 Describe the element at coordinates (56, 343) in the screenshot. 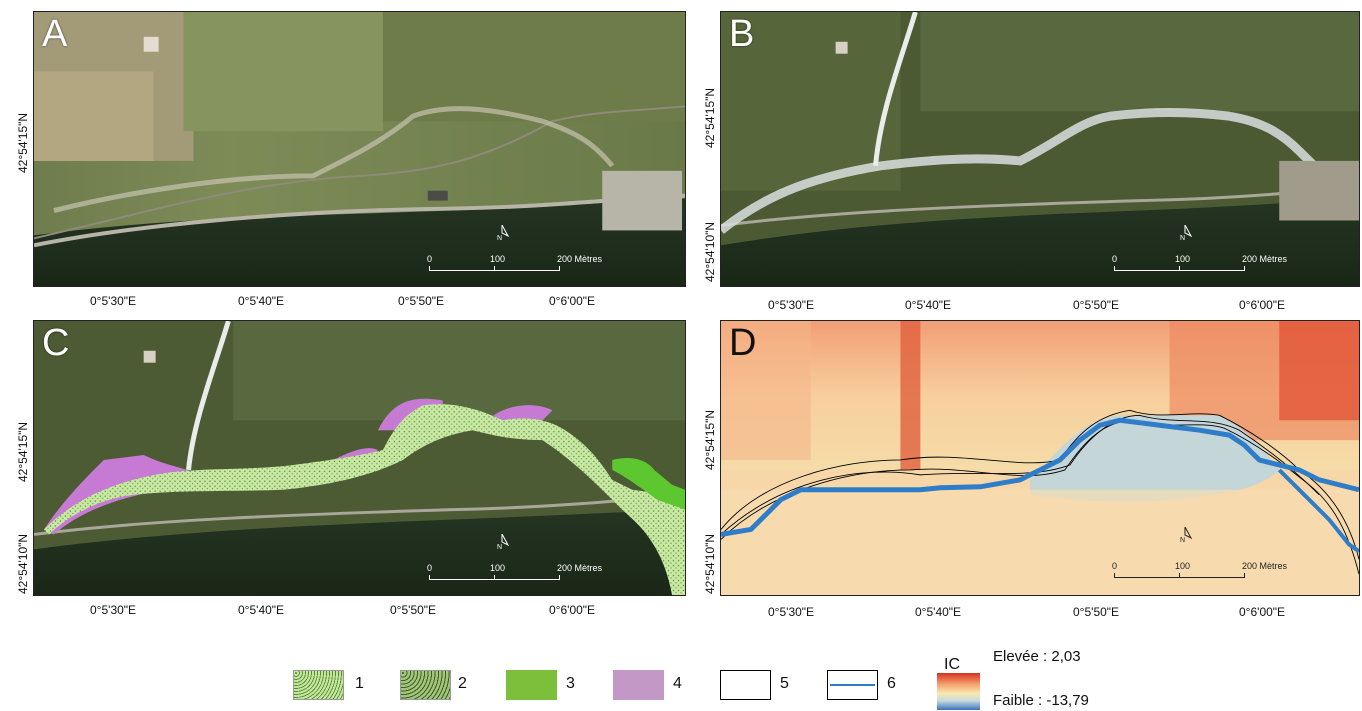

I see `panel-label-c: C` at that location.